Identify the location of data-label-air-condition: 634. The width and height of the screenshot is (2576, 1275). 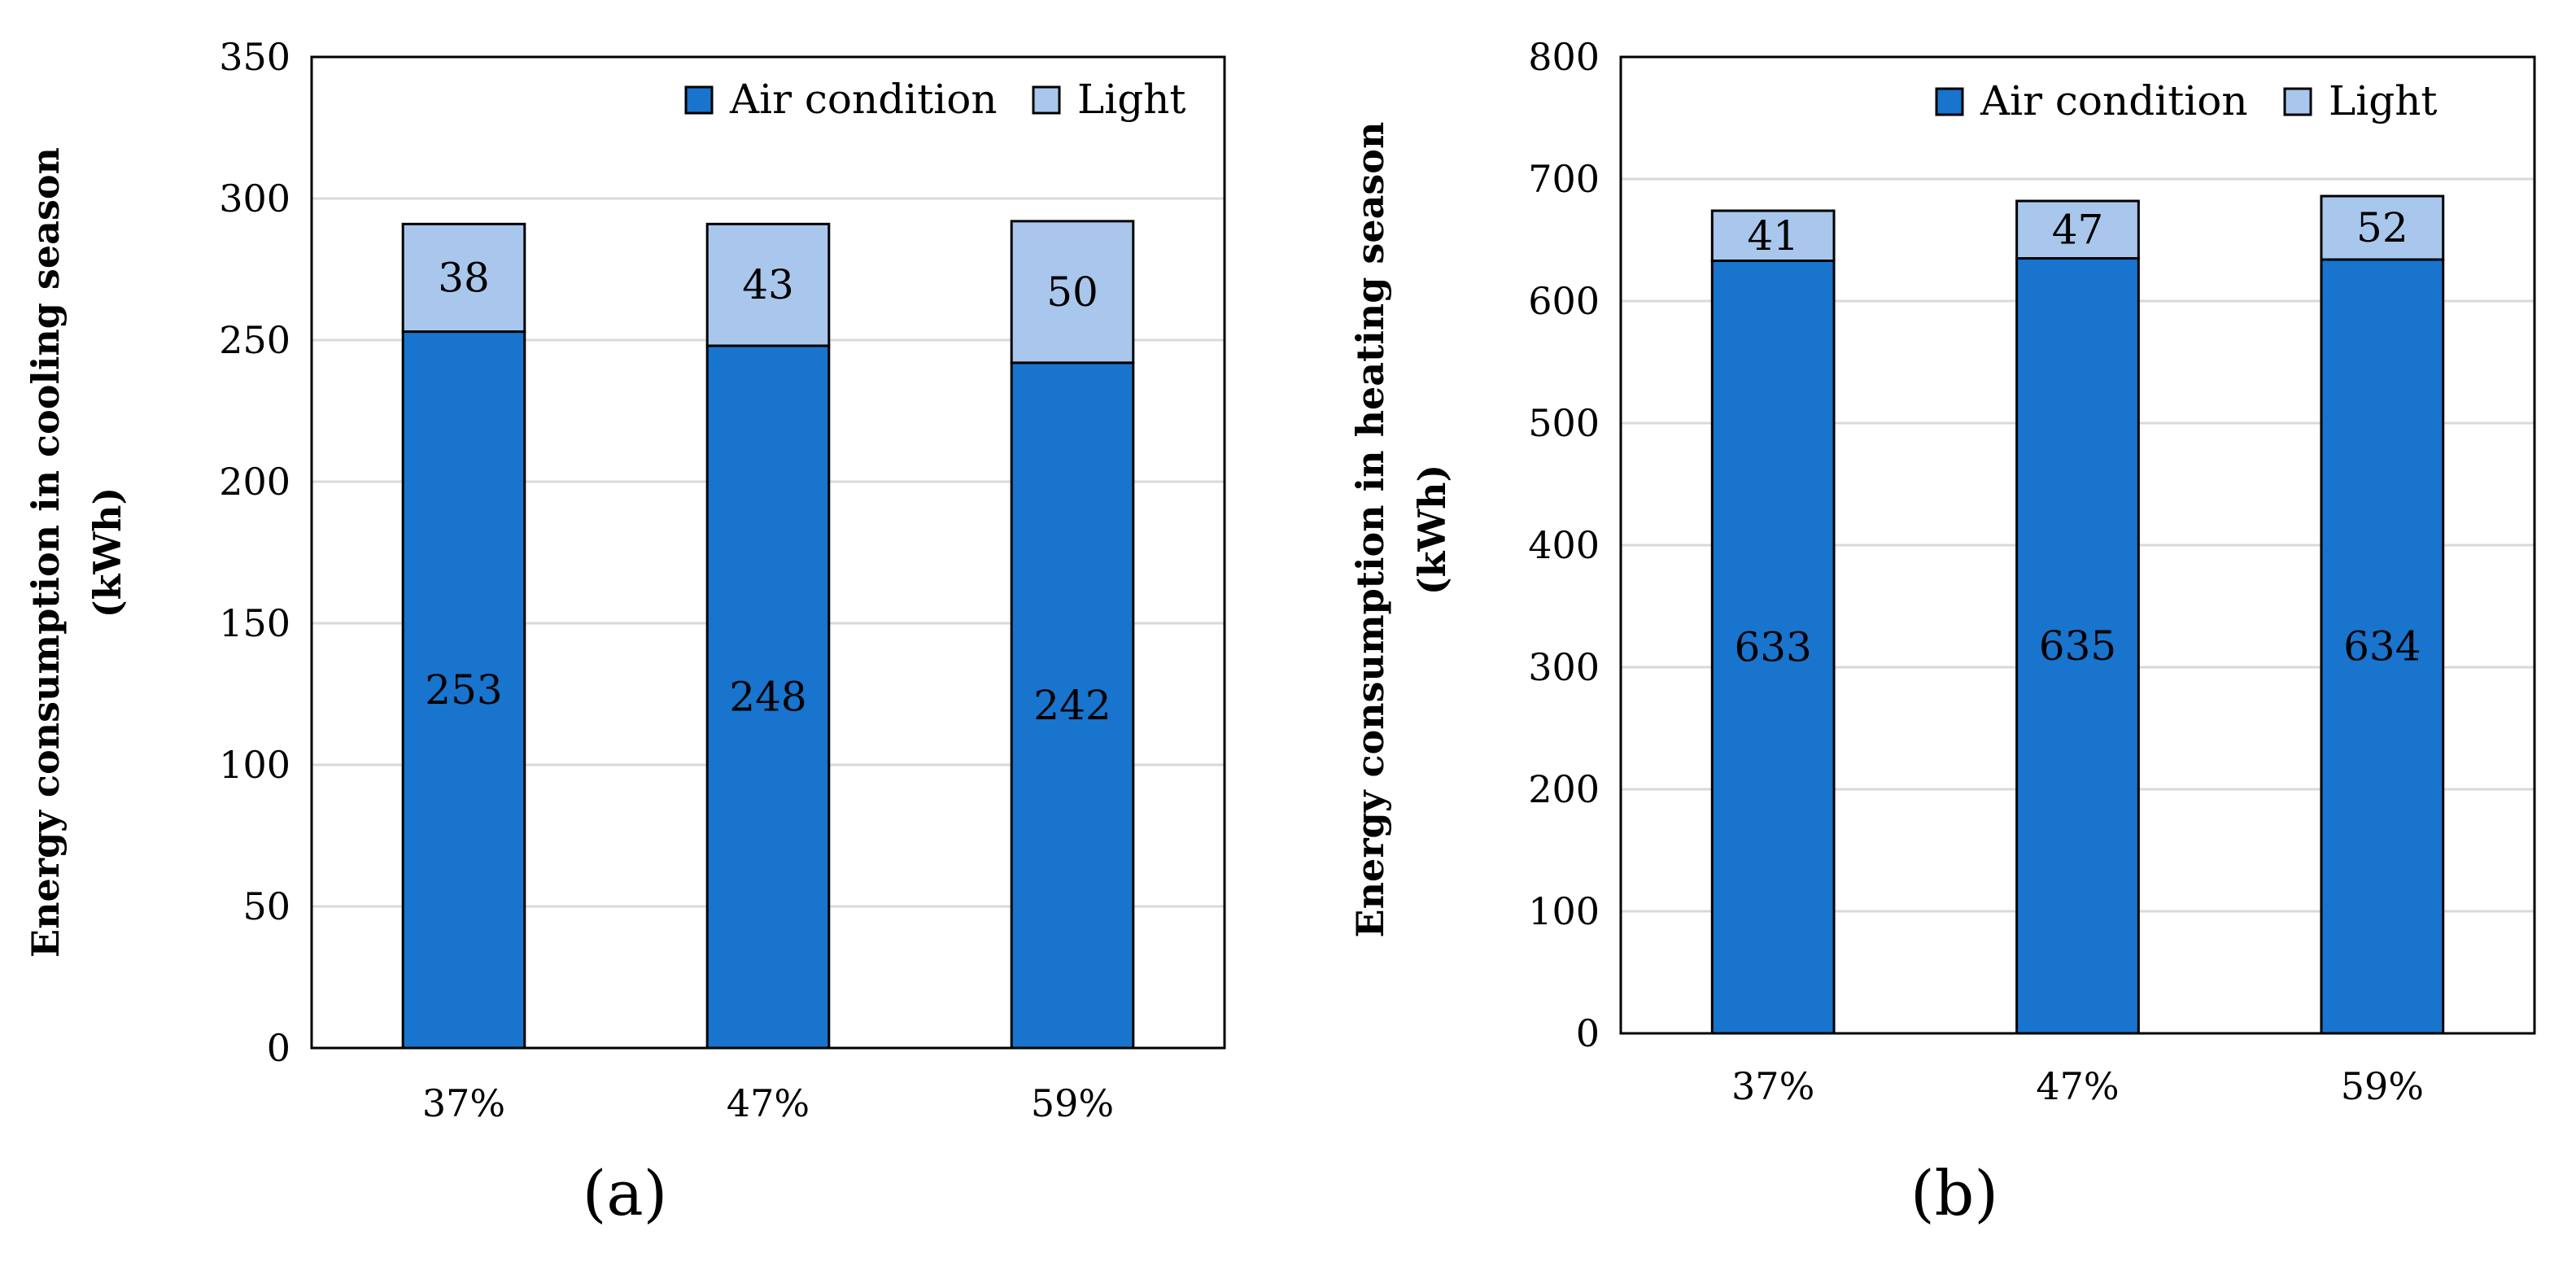
(2382, 646).